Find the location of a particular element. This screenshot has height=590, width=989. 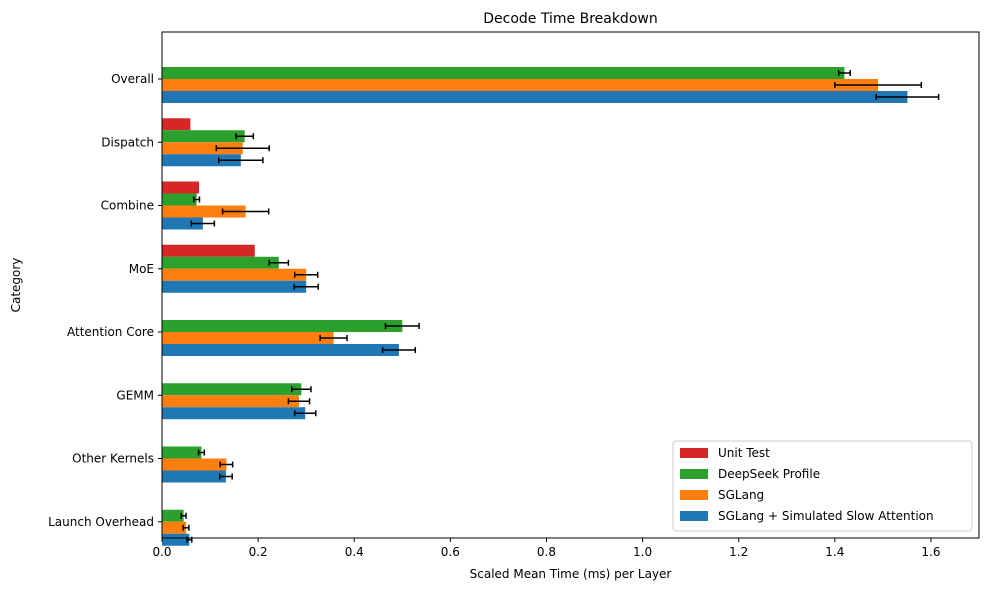

bar-sglang-combine is located at coordinates (204, 211).